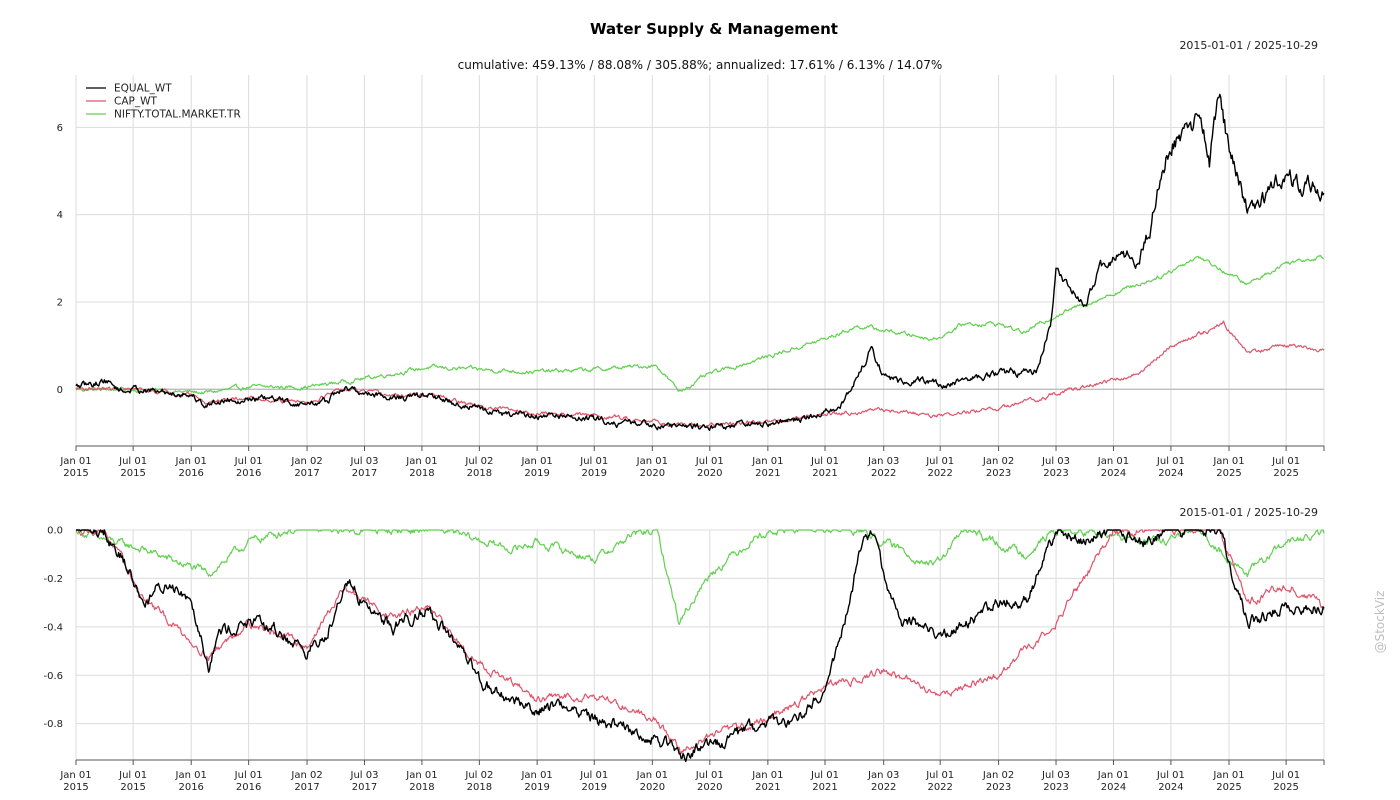  Describe the element at coordinates (53, 676) in the screenshot. I see `y-tick-label: -0.6` at that location.